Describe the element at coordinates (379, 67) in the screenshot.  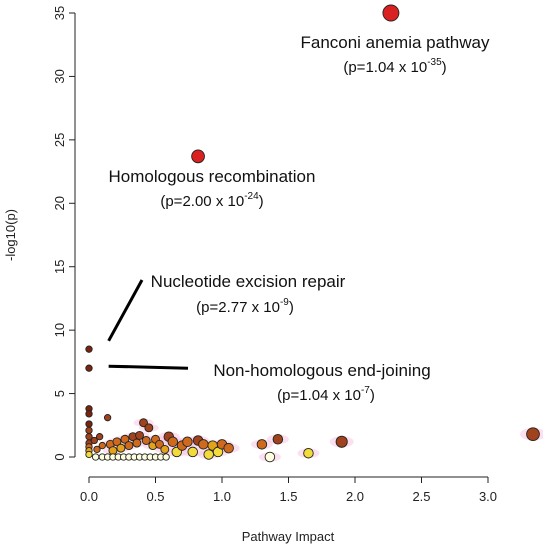
I see `annotation-fanconi-mantissa: 1.04` at that location.